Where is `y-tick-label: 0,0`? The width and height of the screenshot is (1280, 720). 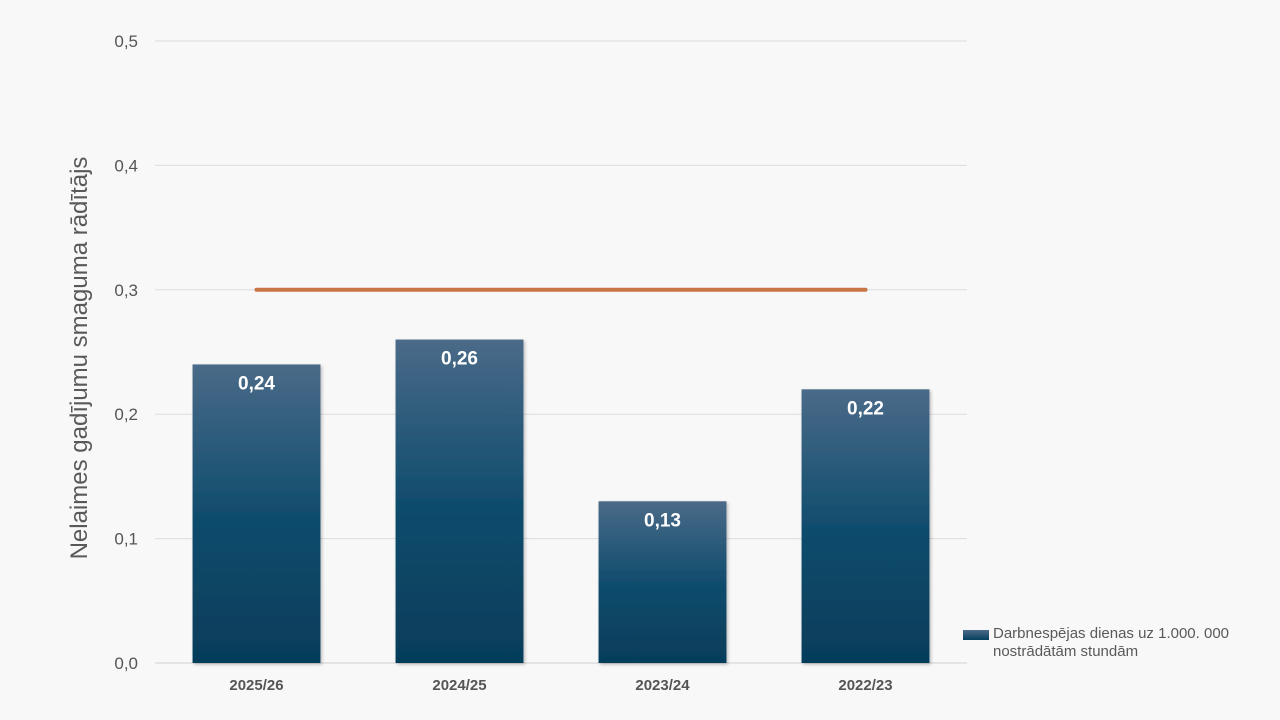 y-tick-label: 0,0 is located at coordinates (126, 663).